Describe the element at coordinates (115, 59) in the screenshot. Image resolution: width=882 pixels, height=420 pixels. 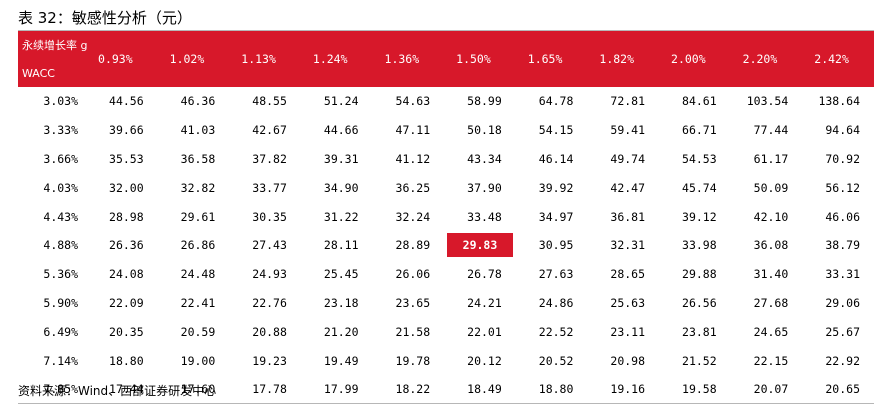
I see `g-header: 0.93%` at that location.